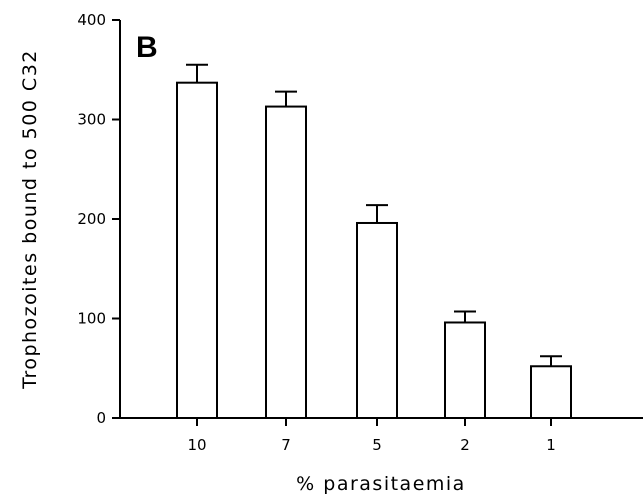 The width and height of the screenshot is (643, 499). I want to click on y-ticks: 0 100 200 300 400, so click(98, 219).